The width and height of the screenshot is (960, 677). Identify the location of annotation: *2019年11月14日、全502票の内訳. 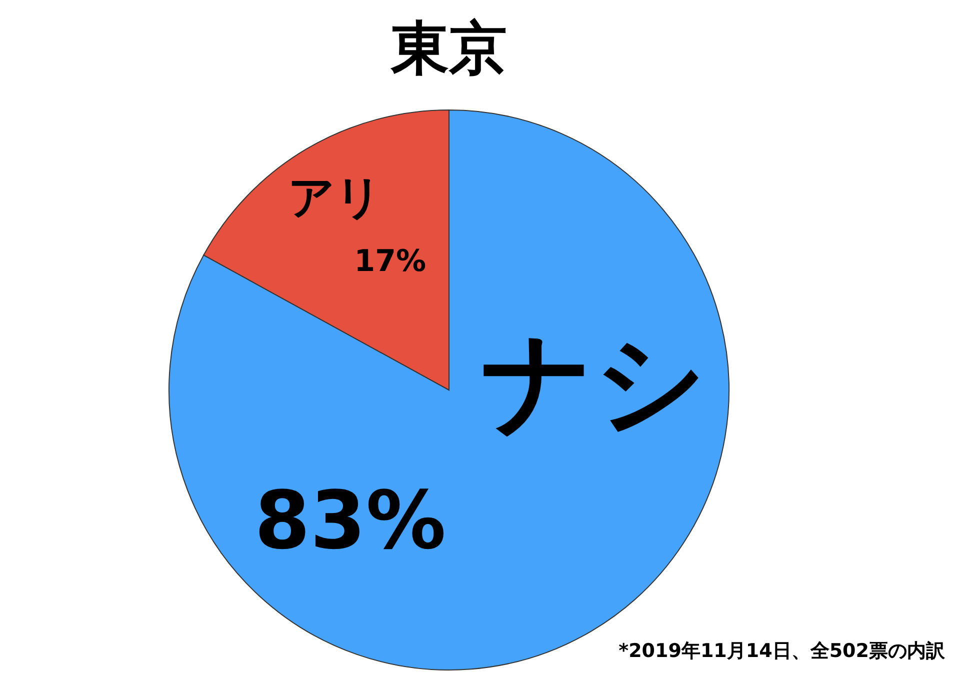
(781, 651).